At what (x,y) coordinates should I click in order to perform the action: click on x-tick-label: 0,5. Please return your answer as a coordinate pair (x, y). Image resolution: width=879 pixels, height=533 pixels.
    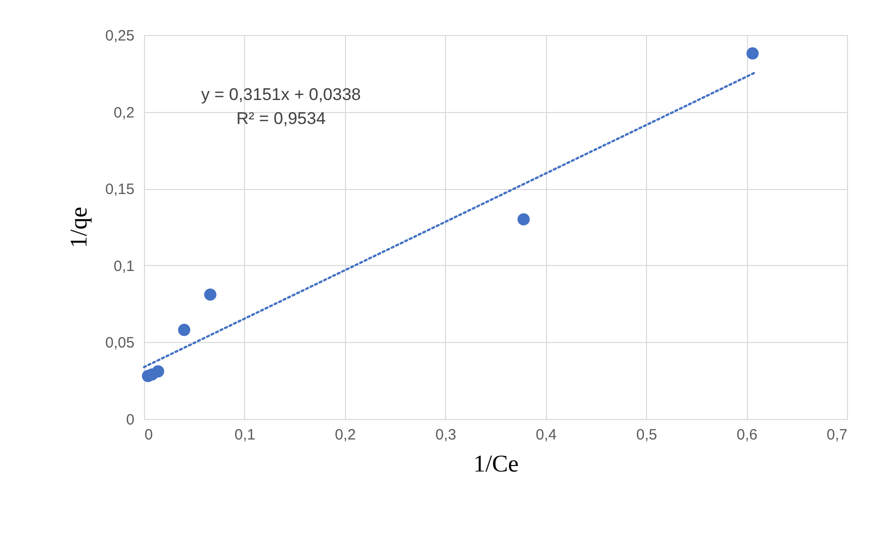
    Looking at the image, I should click on (647, 435).